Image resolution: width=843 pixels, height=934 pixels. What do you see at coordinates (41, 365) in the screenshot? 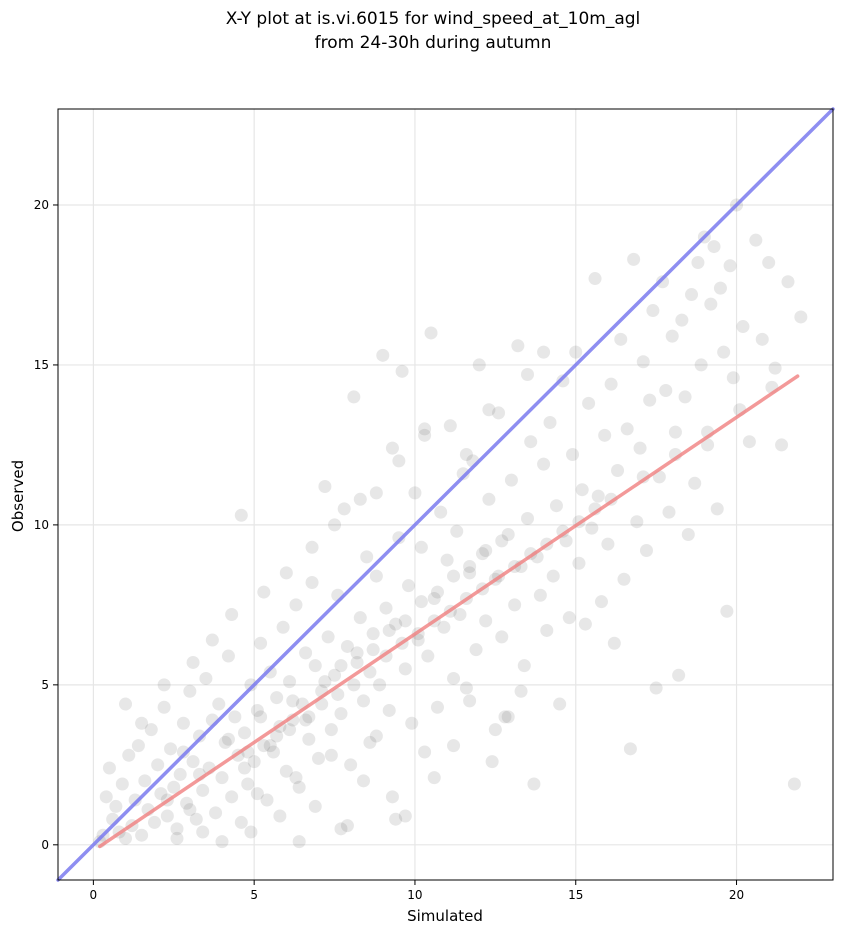
I see `y-tick-label: 15` at bounding box center [41, 365].